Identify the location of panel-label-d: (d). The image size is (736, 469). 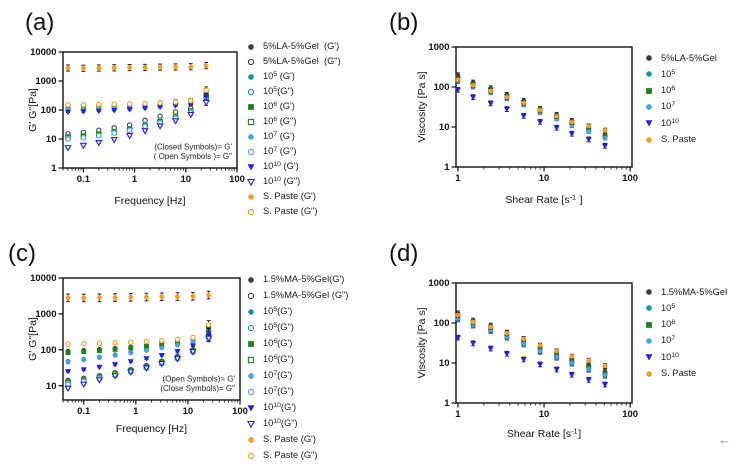
(404, 253).